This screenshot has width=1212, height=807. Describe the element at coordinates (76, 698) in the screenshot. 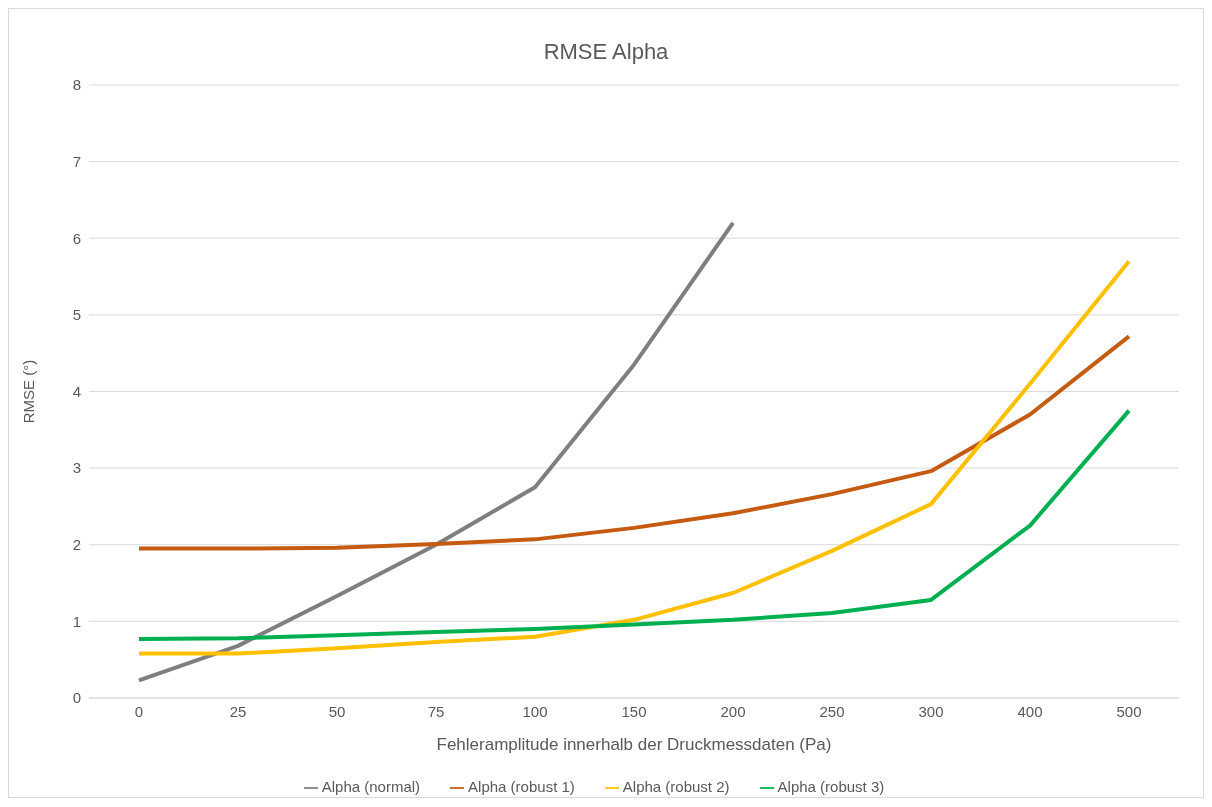

I see `y-tick-label: 0` at that location.